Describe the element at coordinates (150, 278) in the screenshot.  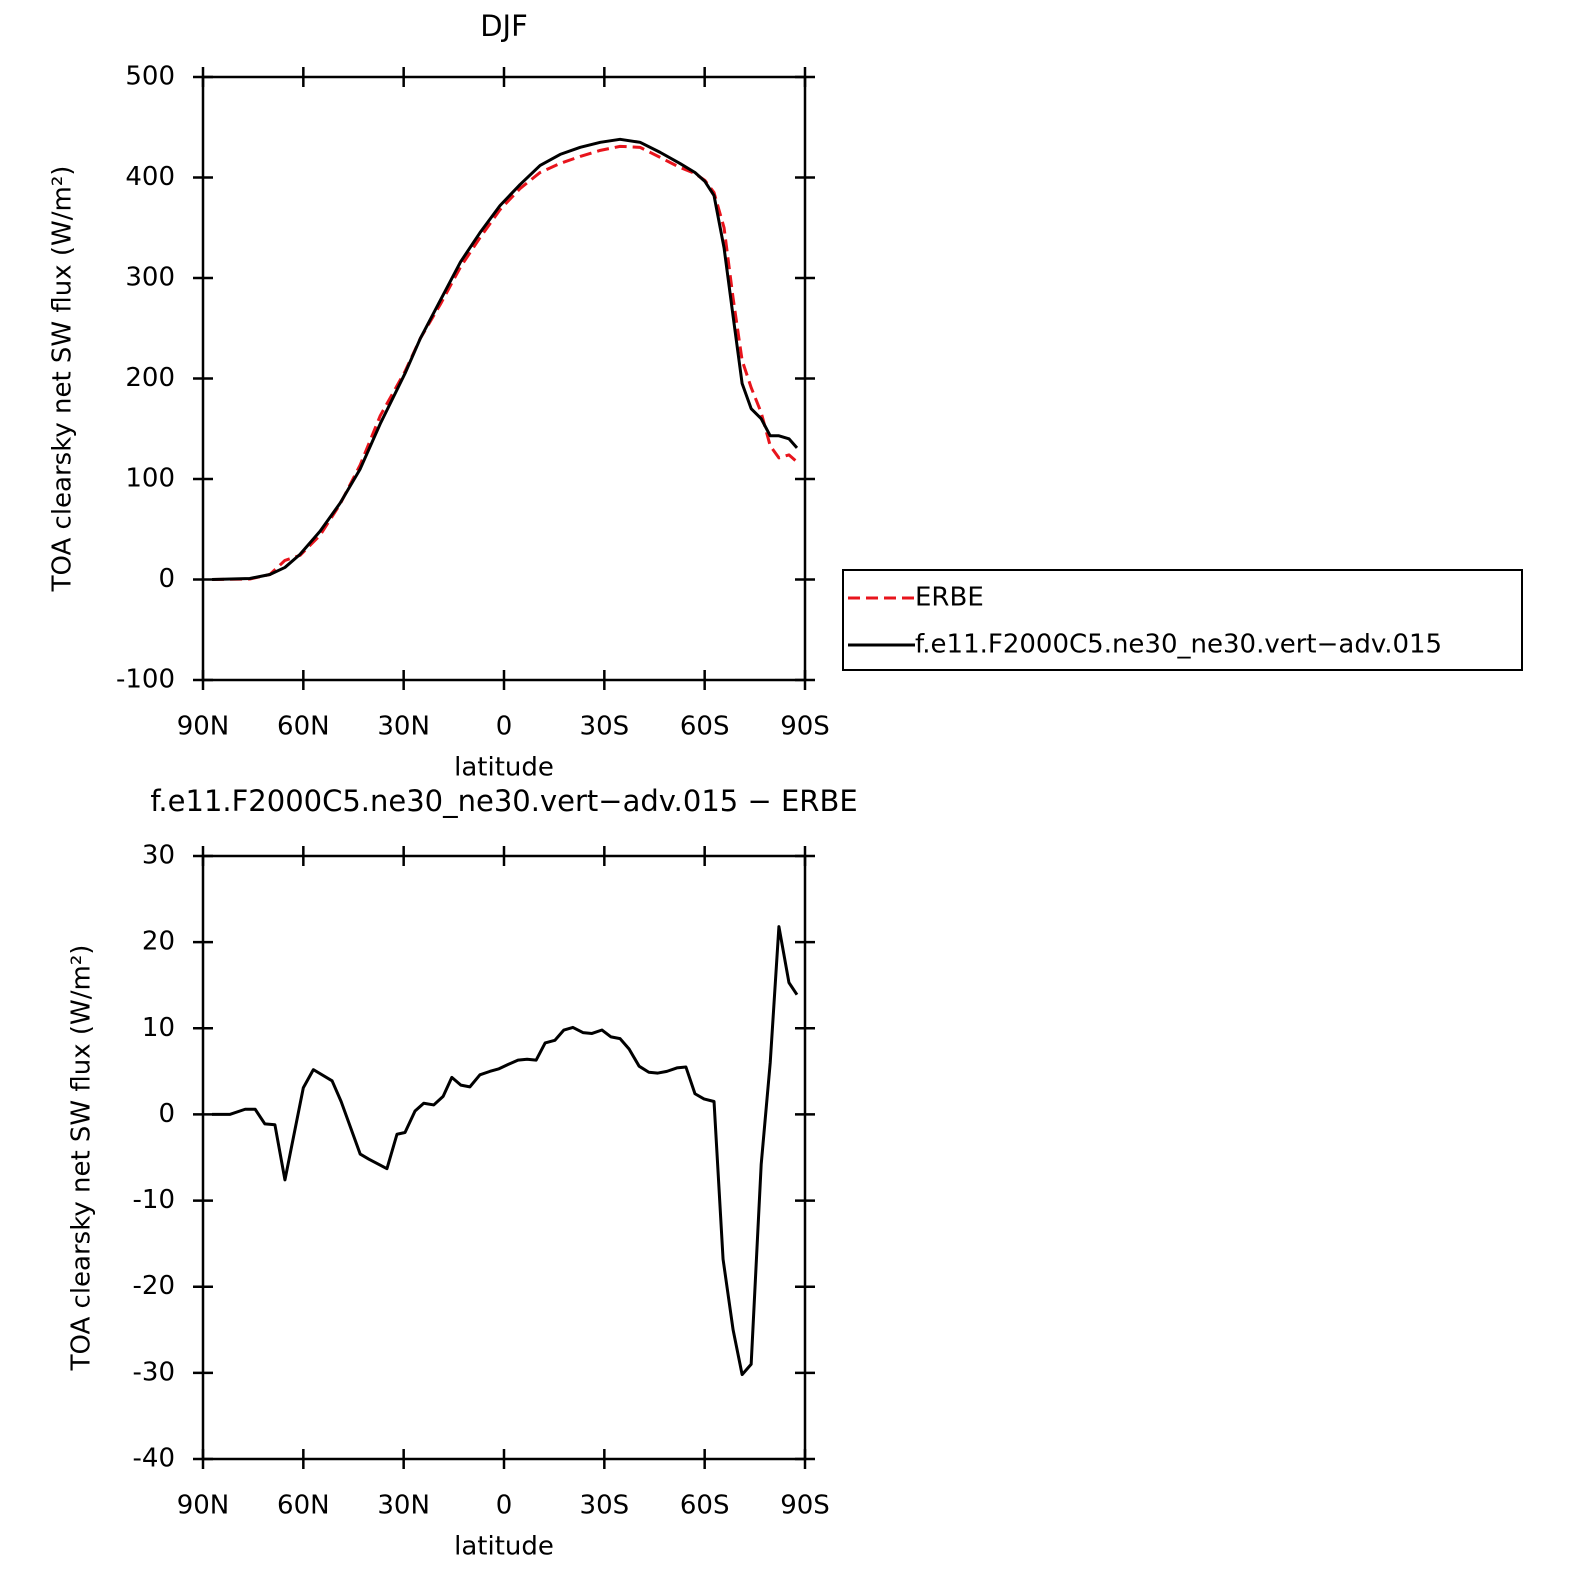
I see `y-tick-label: 300` at that location.